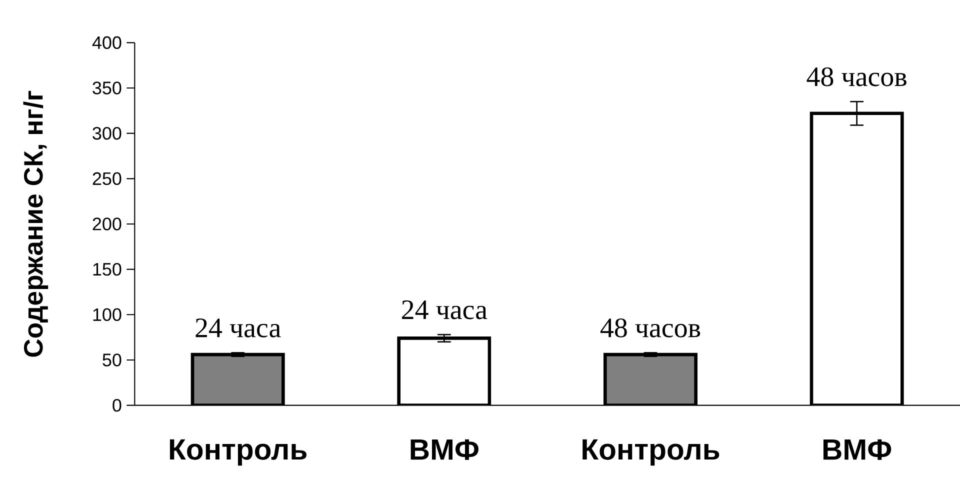 The image size is (960, 484). I want to click on y-tick-label: 200, so click(107, 224).